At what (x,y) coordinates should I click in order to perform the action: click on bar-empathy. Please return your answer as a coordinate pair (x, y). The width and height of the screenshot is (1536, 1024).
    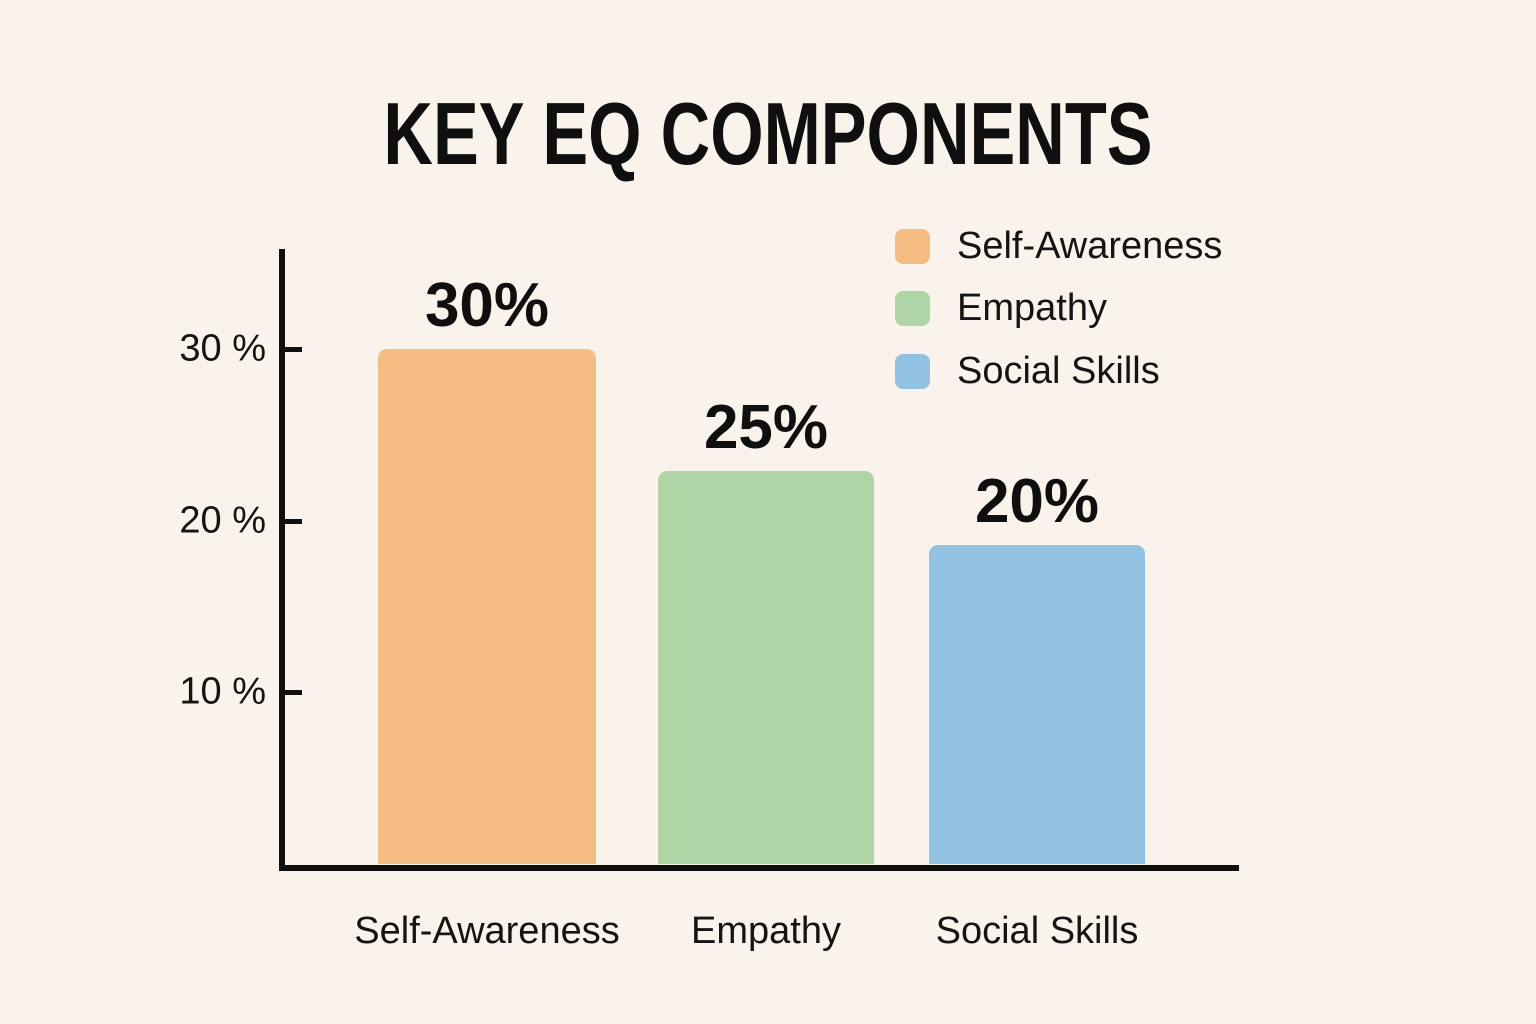
    Looking at the image, I should click on (766, 667).